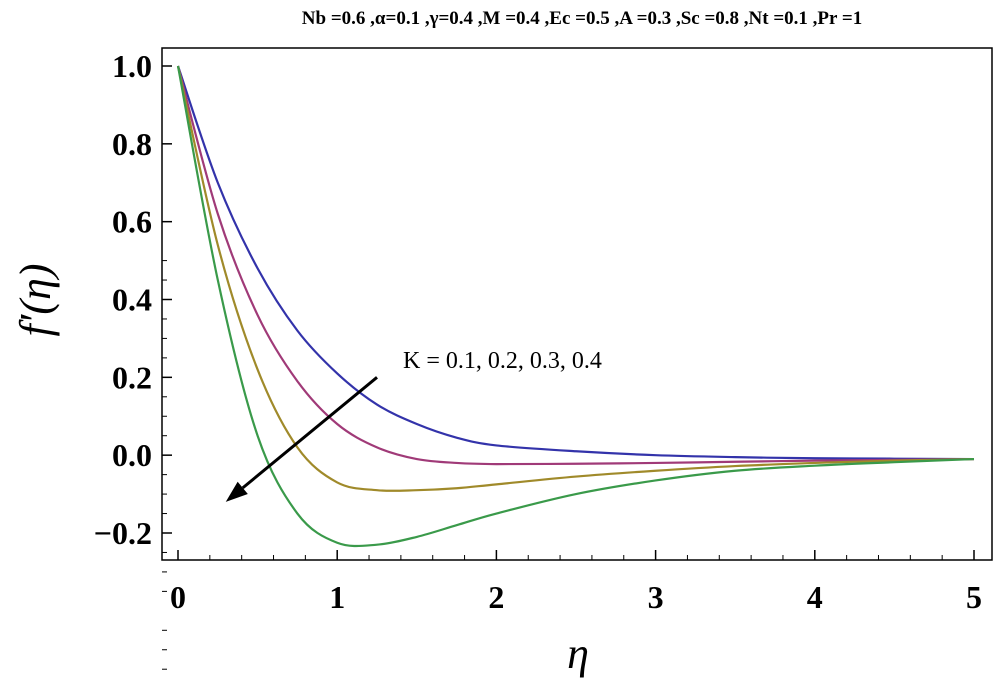 This screenshot has width=995, height=681. What do you see at coordinates (132, 377) in the screenshot?
I see `y-tick-label: 0.2` at bounding box center [132, 377].